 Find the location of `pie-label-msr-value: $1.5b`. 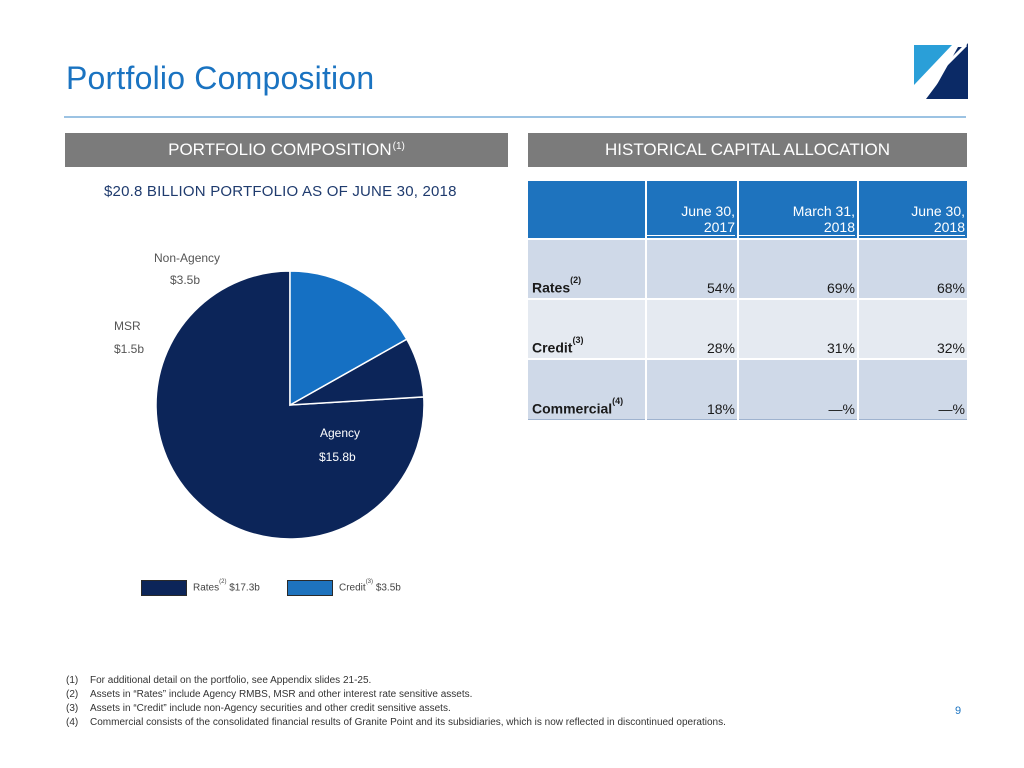

pie-label-msr-value: $1.5b is located at coordinates (129, 349).